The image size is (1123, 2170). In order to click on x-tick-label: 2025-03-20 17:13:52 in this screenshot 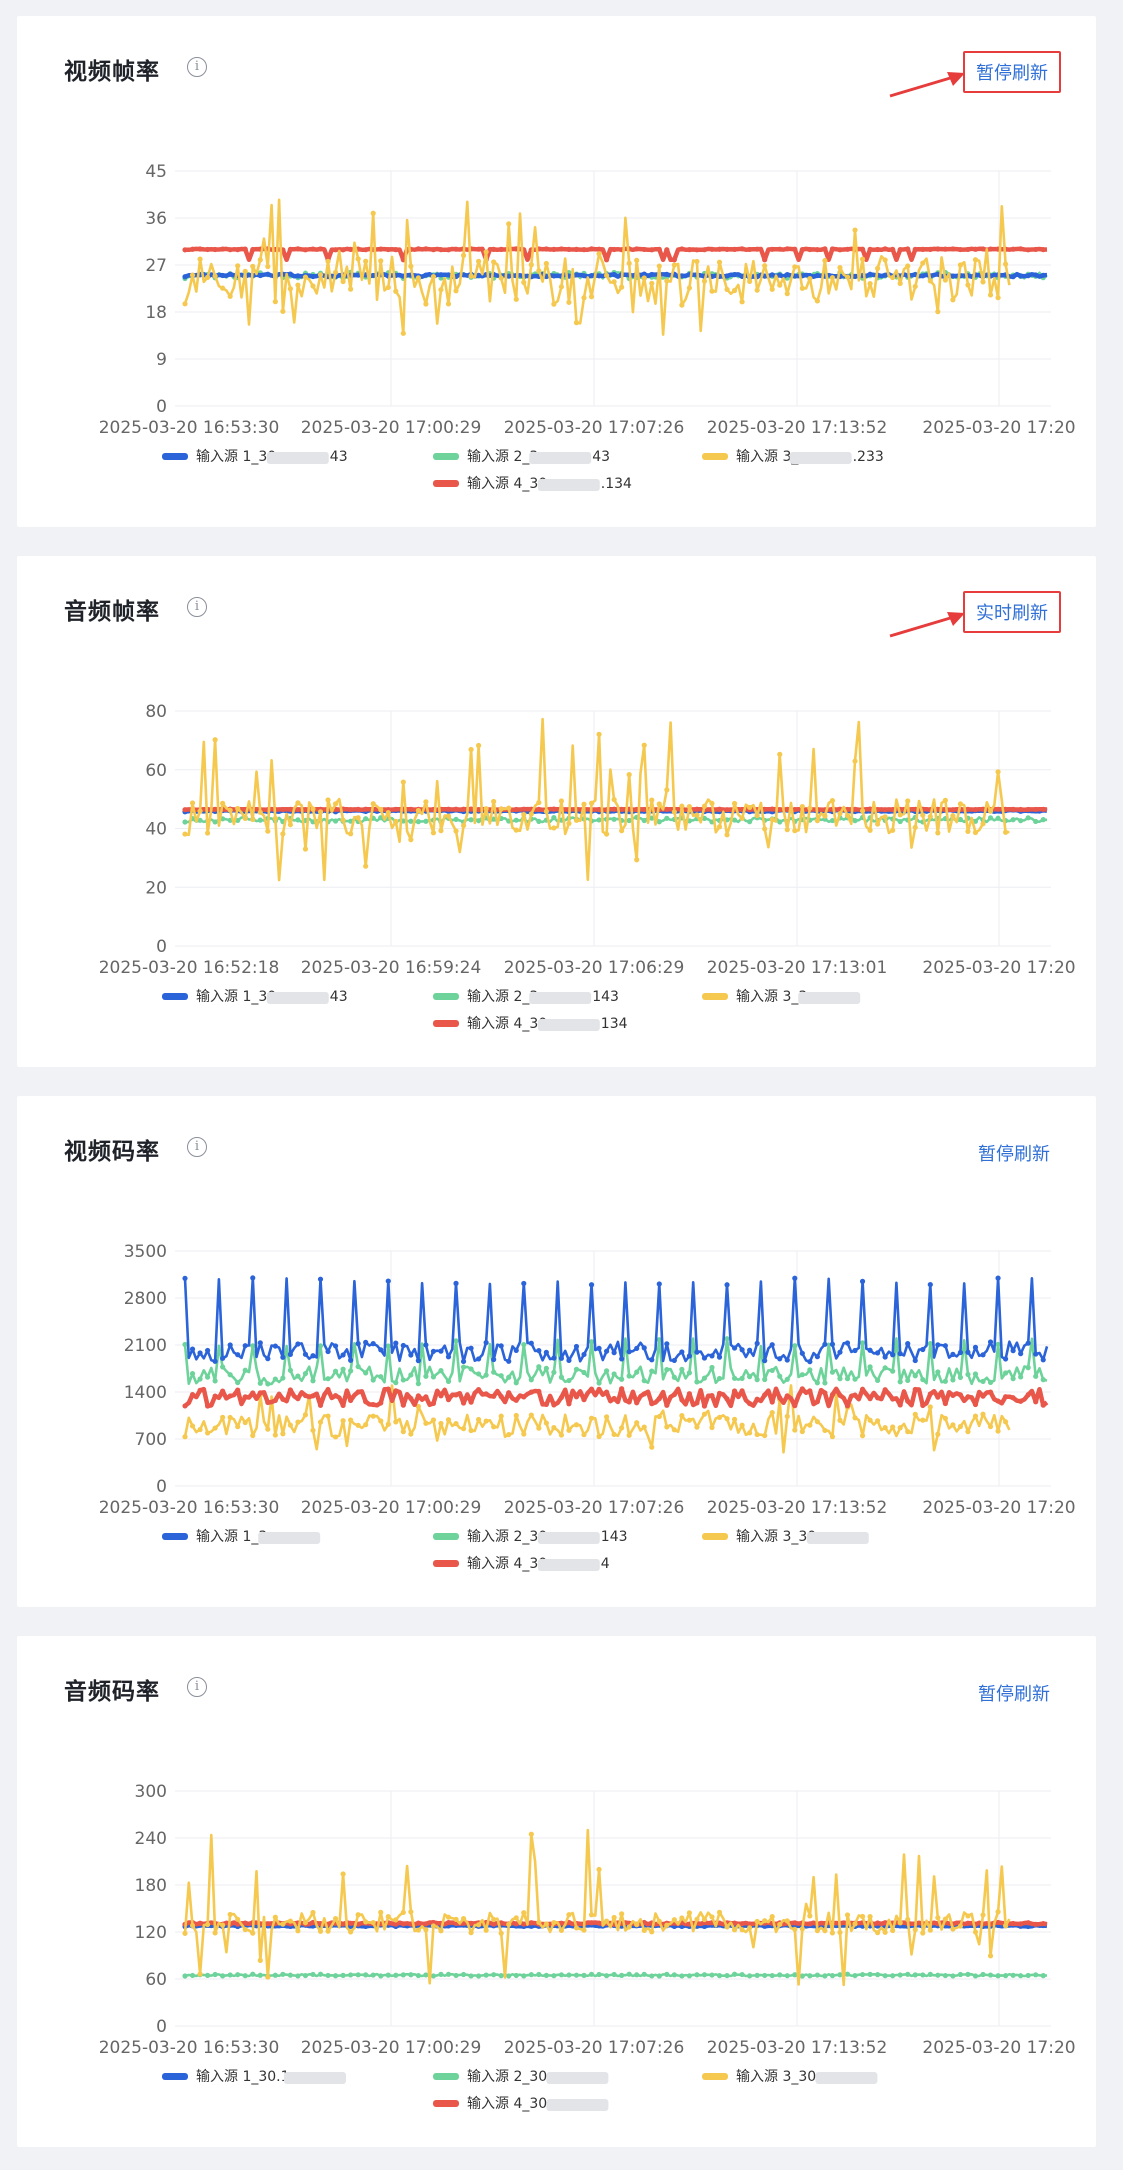, I will do `click(797, 2048)`.